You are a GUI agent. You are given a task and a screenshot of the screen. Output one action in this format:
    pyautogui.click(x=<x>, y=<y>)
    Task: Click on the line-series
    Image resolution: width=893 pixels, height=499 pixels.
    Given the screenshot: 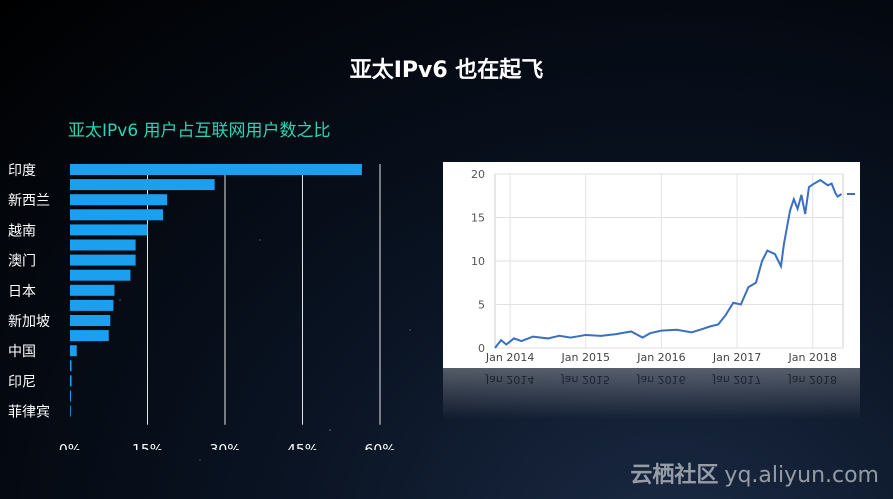 What is the action you would take?
    pyautogui.click(x=668, y=263)
    